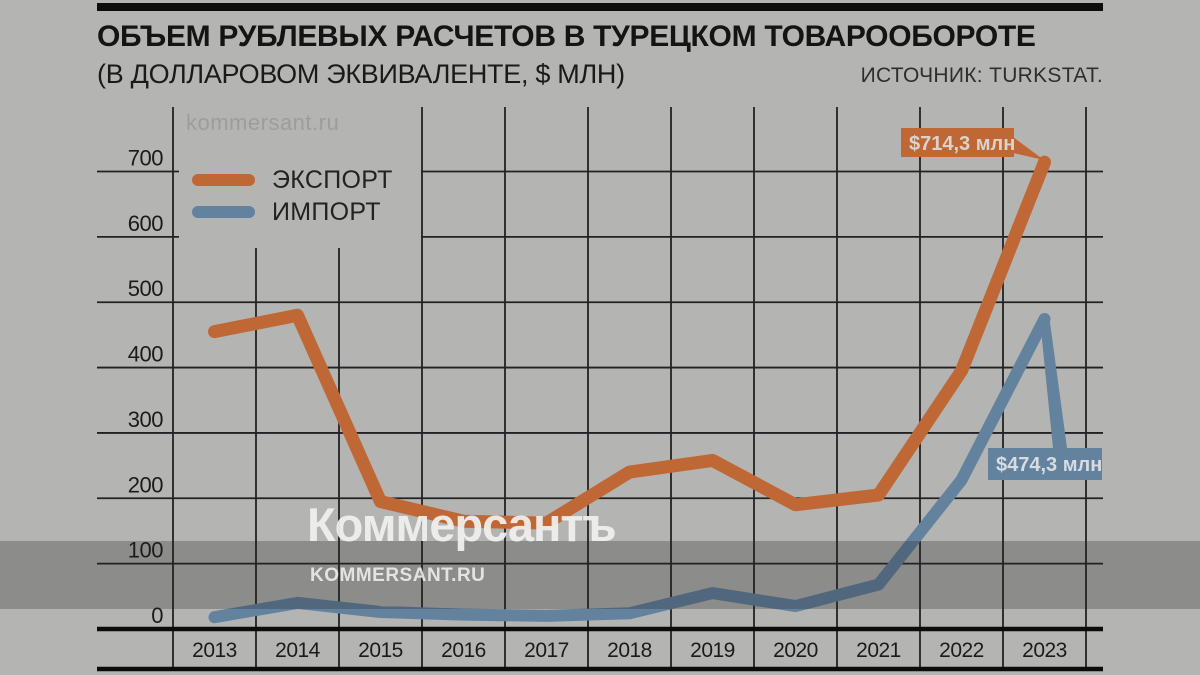 This screenshot has height=675, width=1200. I want to click on import-line-swatch, so click(223, 212).